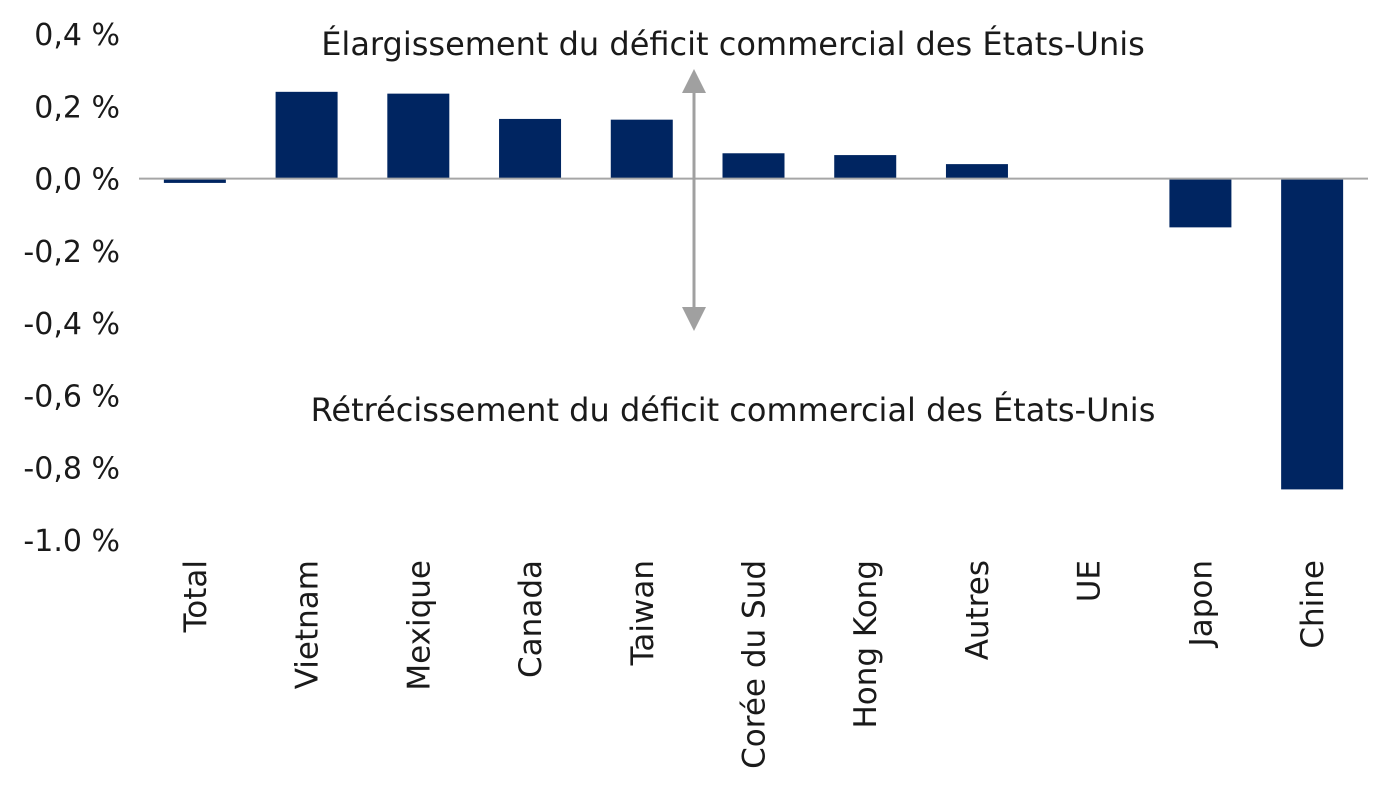  What do you see at coordinates (196, 596) in the screenshot?
I see `x-category-label: Total` at bounding box center [196, 596].